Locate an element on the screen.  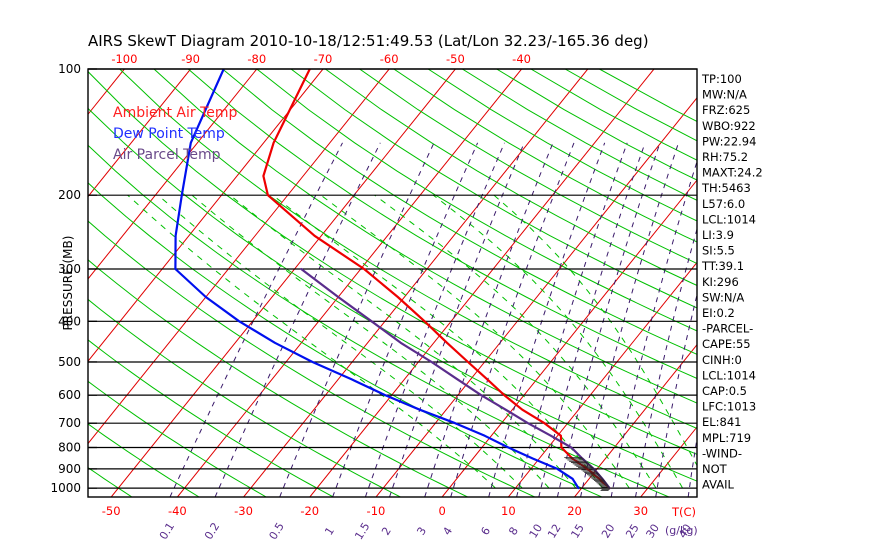
x-axis-title-mixing: (g/kg) is located at coordinates (681, 530).